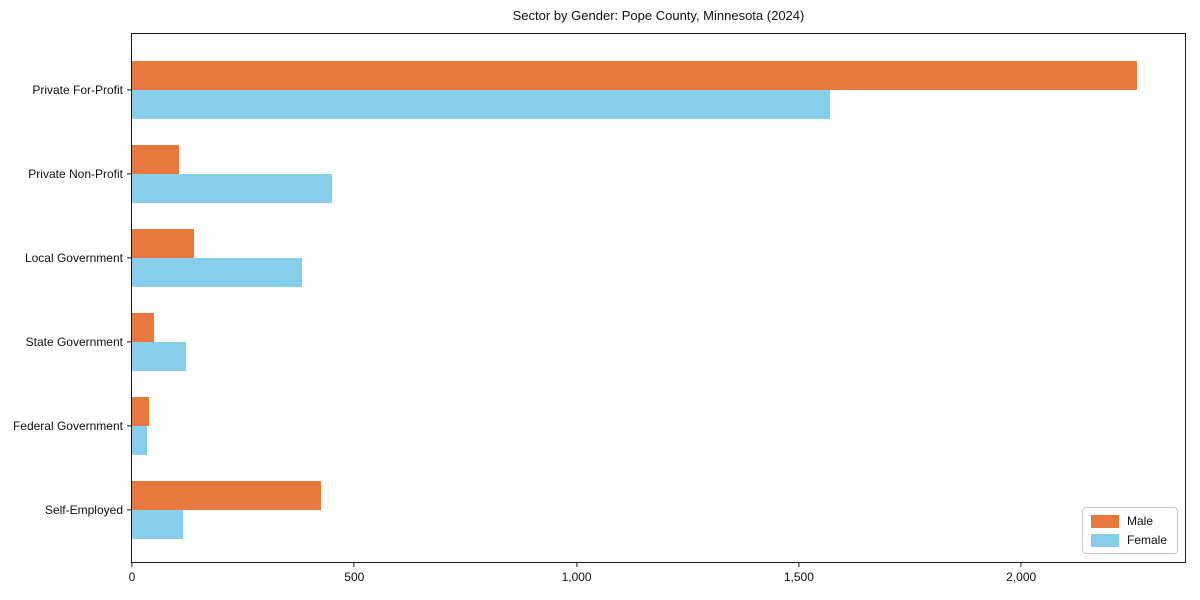  I want to click on y-axis-category-label: Private Non-Profit, so click(75, 173).